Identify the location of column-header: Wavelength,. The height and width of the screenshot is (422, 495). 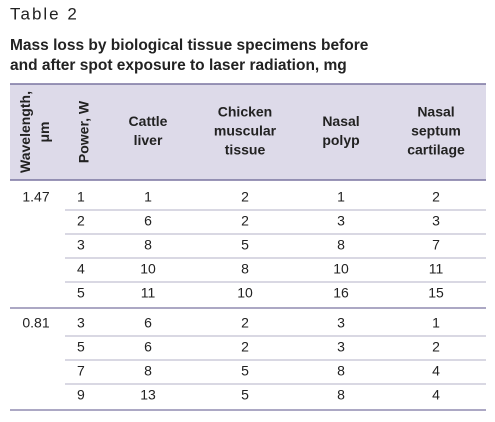
(25, 132).